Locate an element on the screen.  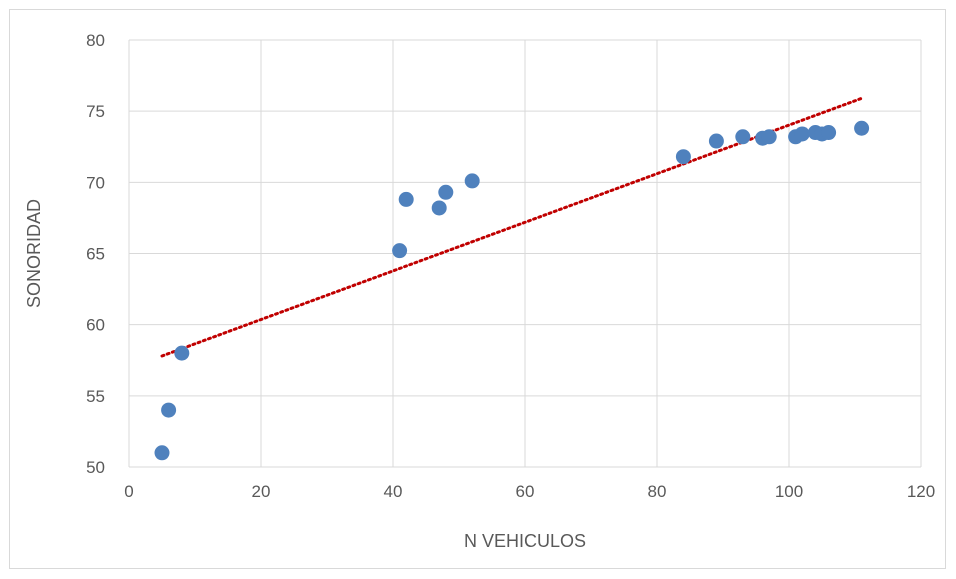
y-axis-title: SONORIDAD is located at coordinates (34, 253).